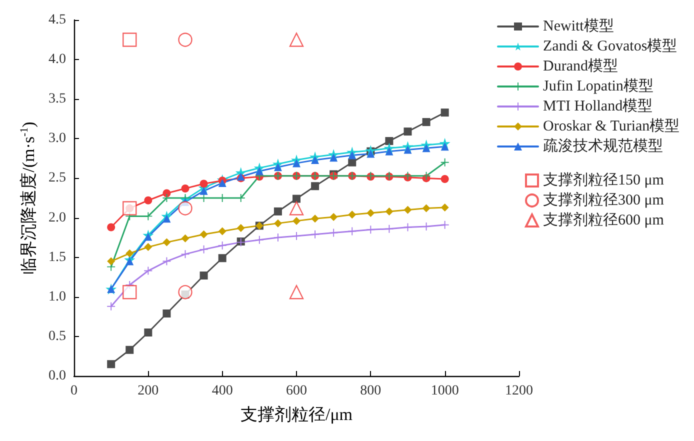  What do you see at coordinates (57, 20) in the screenshot?
I see `y-tick-label: 4.5` at bounding box center [57, 20].